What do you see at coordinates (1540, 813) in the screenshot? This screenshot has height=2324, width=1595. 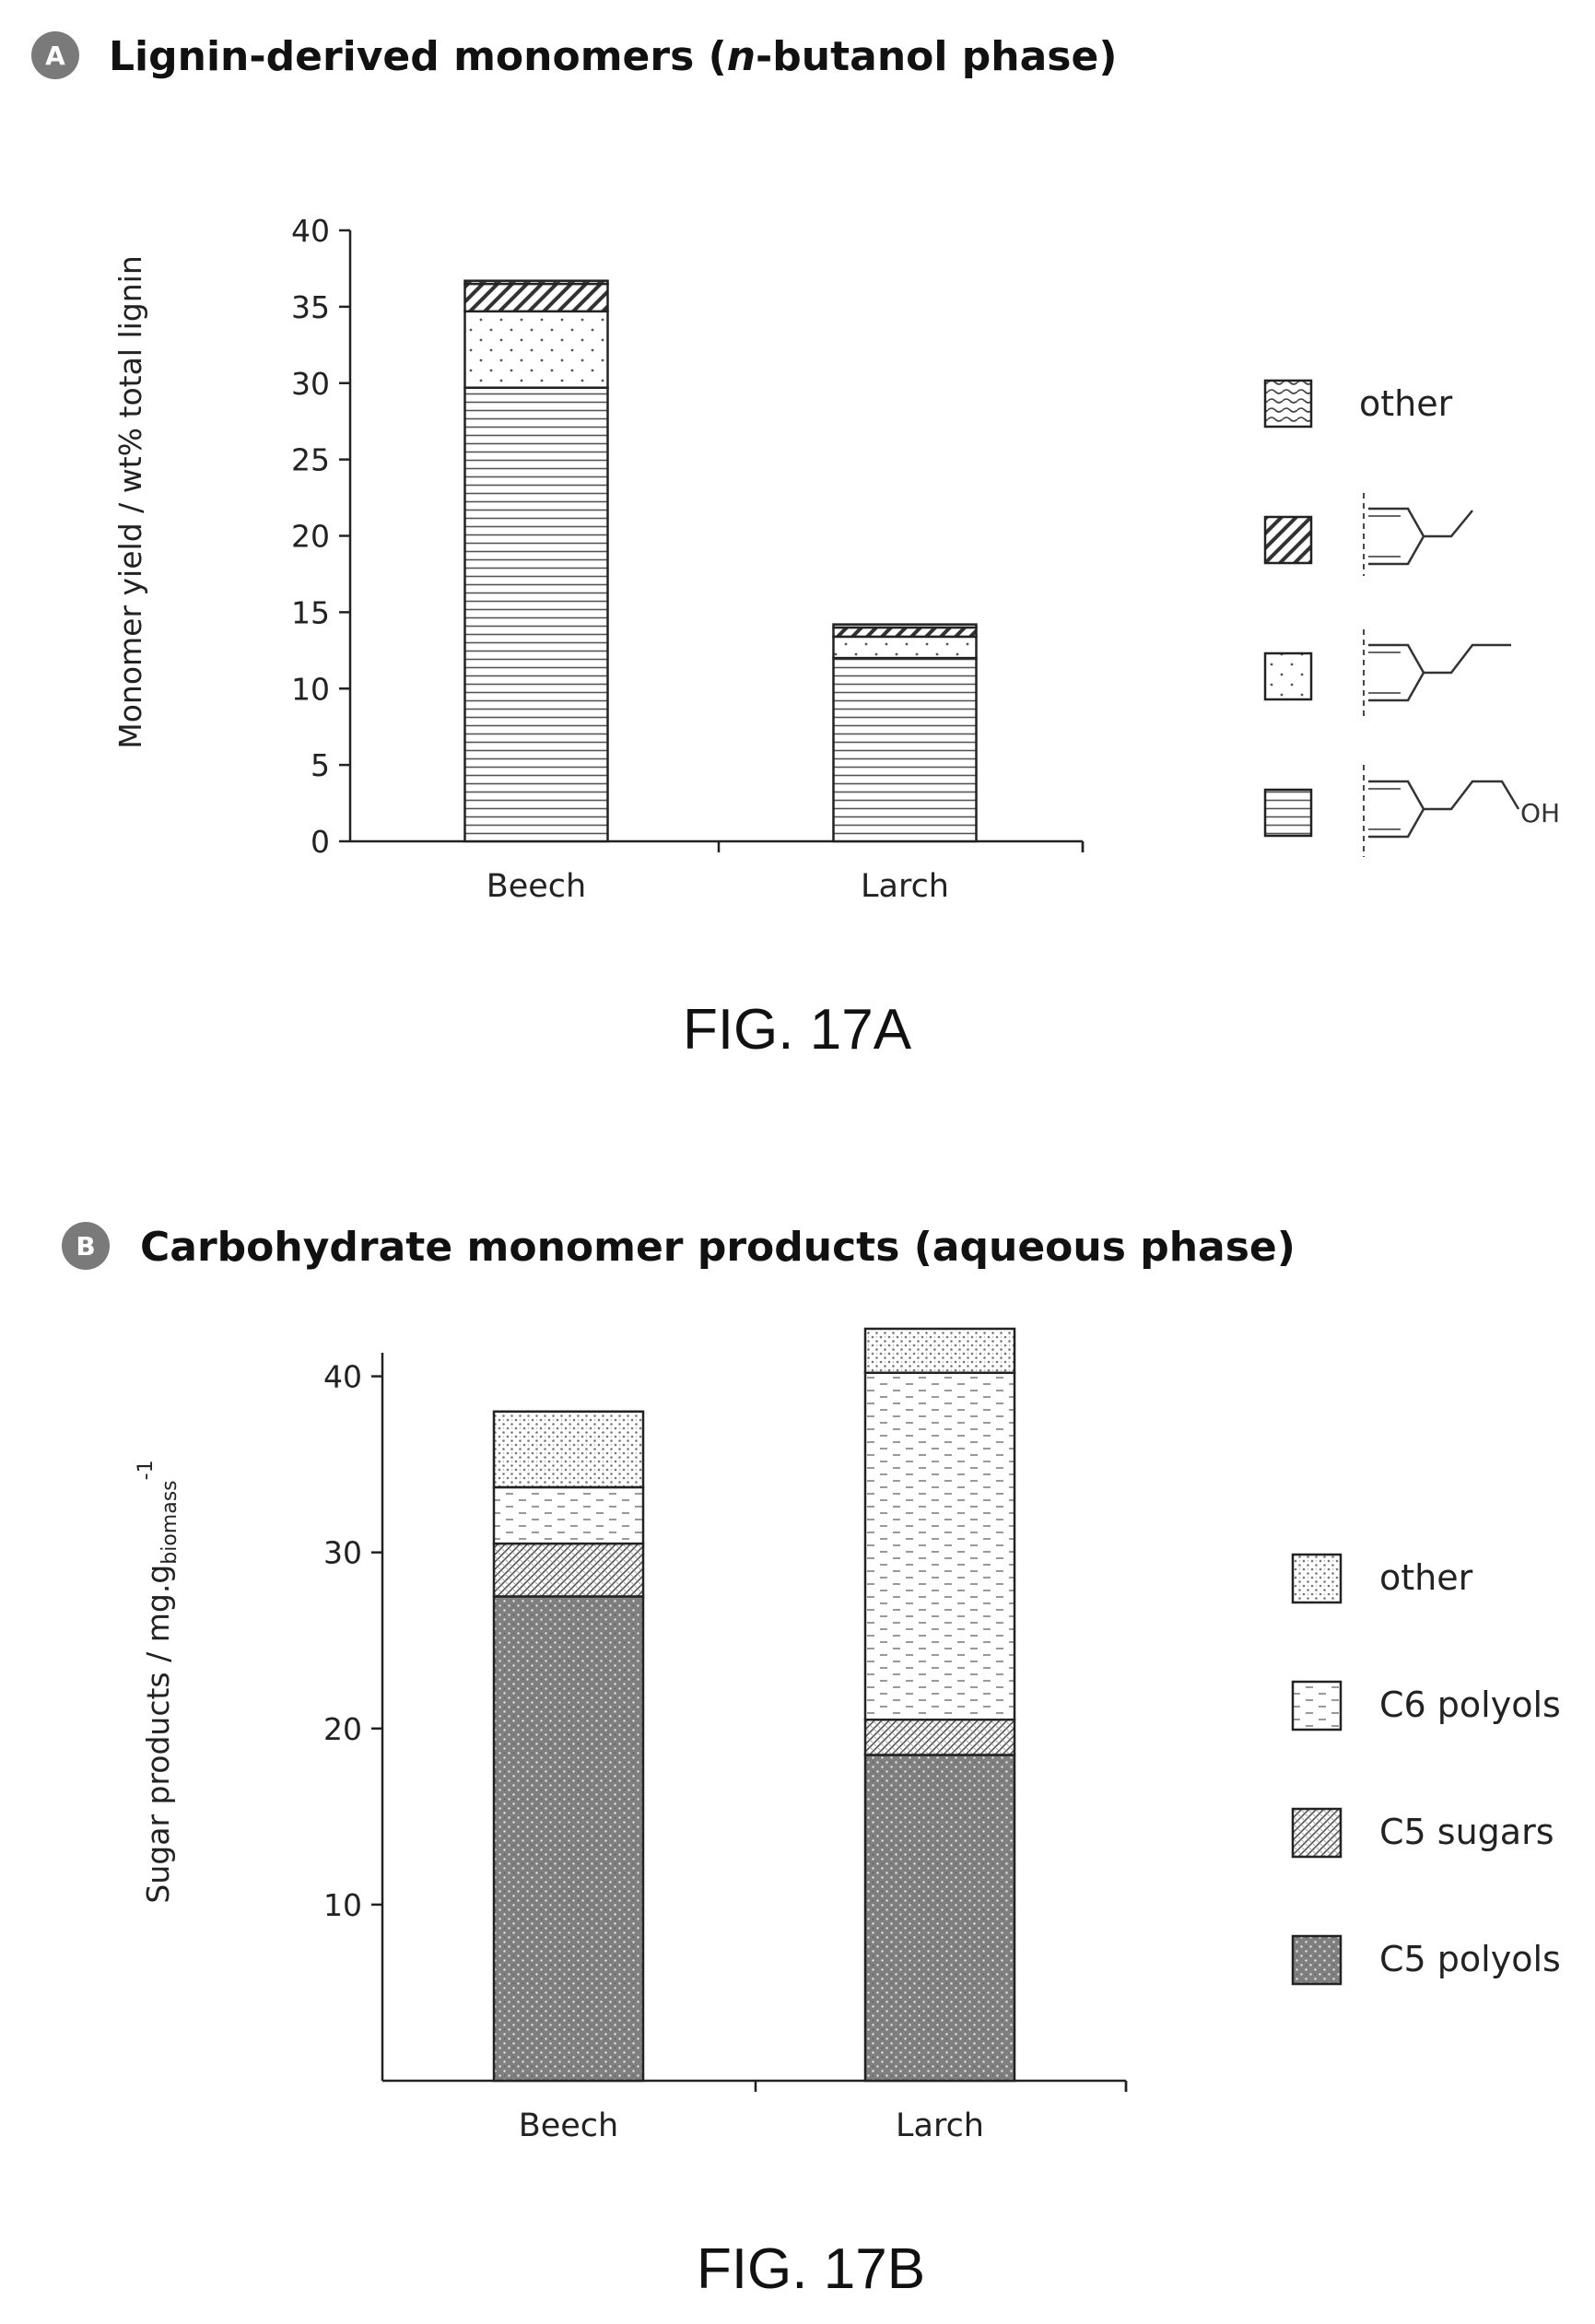 I see `oh-label: OH` at bounding box center [1540, 813].